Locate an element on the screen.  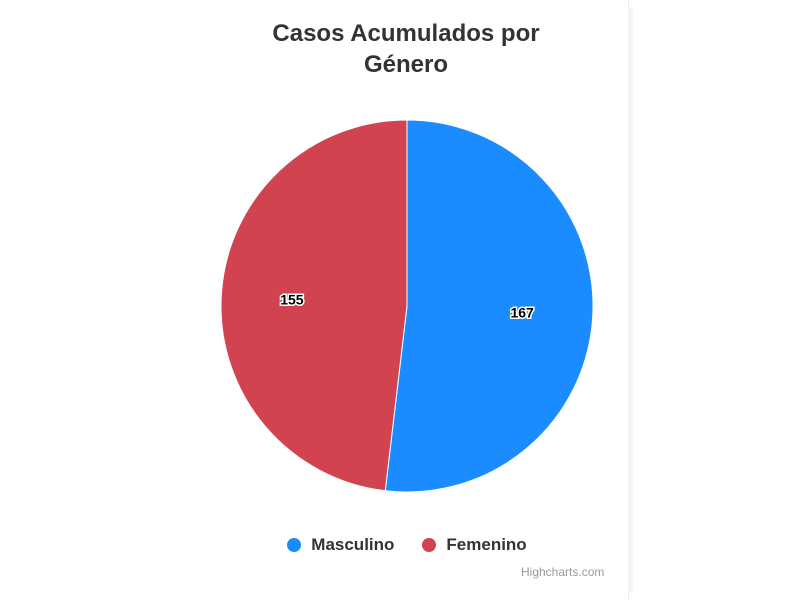
chart-legend: Masculino Femenino is located at coordinates (400, 545).